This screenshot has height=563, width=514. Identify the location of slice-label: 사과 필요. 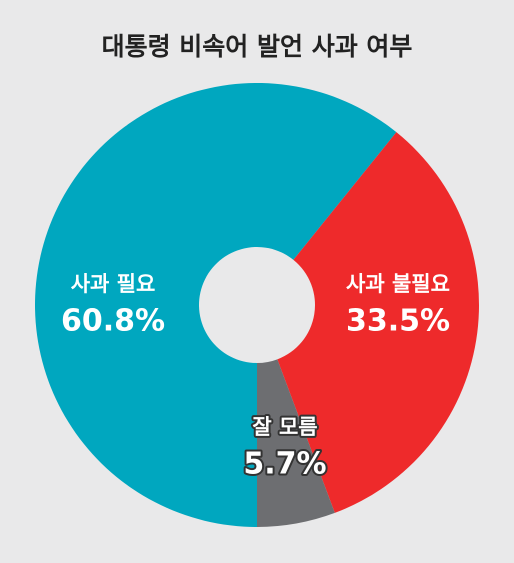
(113, 284).